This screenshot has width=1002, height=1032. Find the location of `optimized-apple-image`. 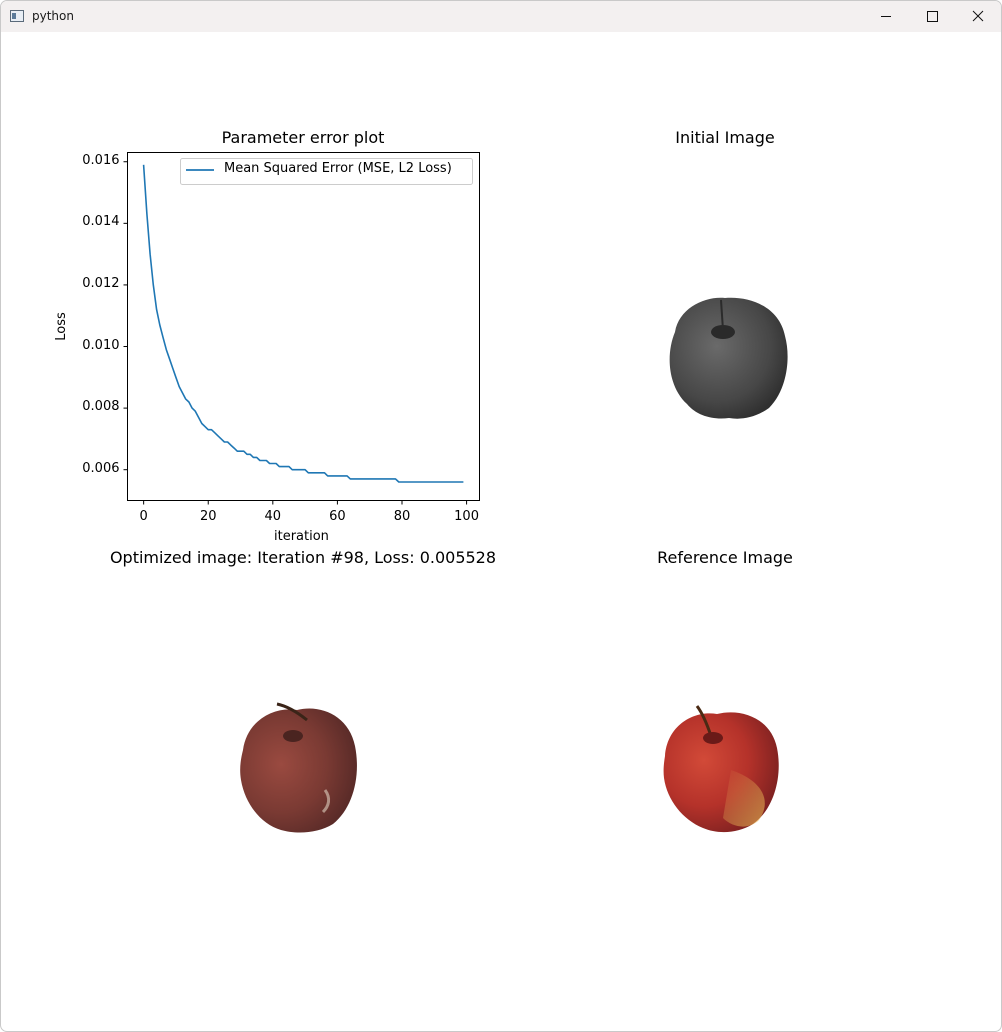

optimized-apple-image is located at coordinates (298, 767).